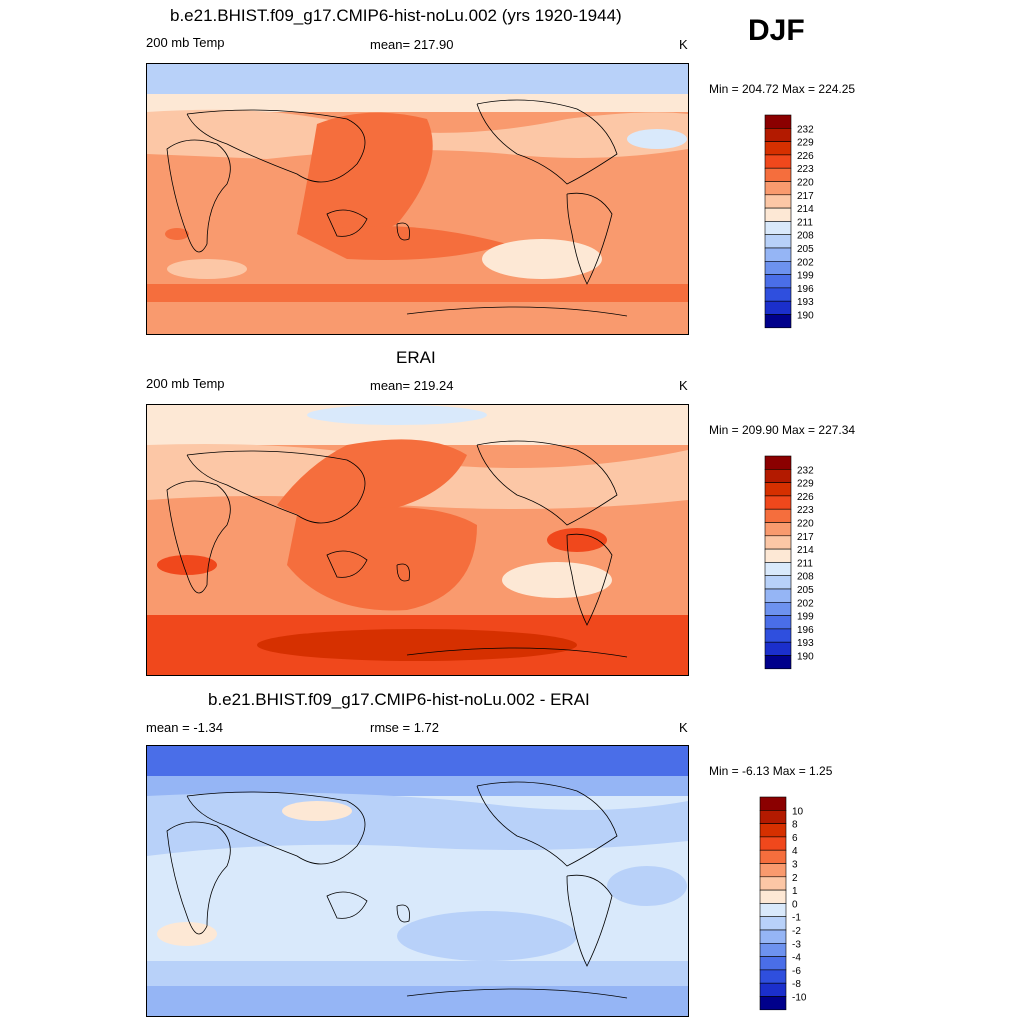 The image size is (1024, 1024). What do you see at coordinates (795, 838) in the screenshot?
I see `colorbar-label: 6` at bounding box center [795, 838].